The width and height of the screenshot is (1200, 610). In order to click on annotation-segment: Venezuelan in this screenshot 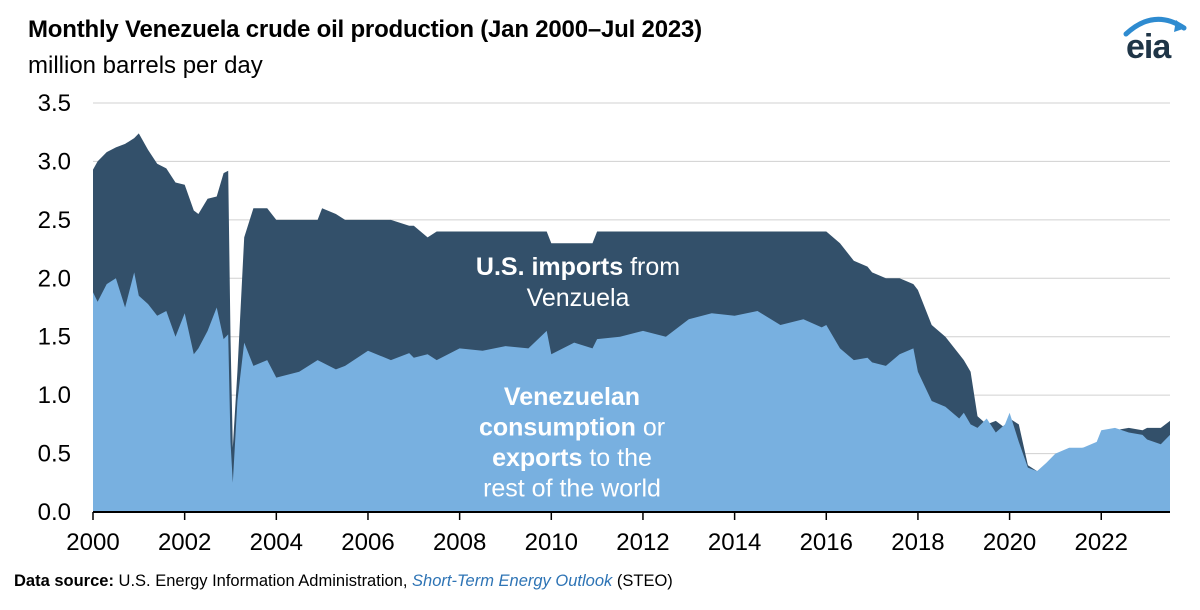, I will do `click(572, 397)`.